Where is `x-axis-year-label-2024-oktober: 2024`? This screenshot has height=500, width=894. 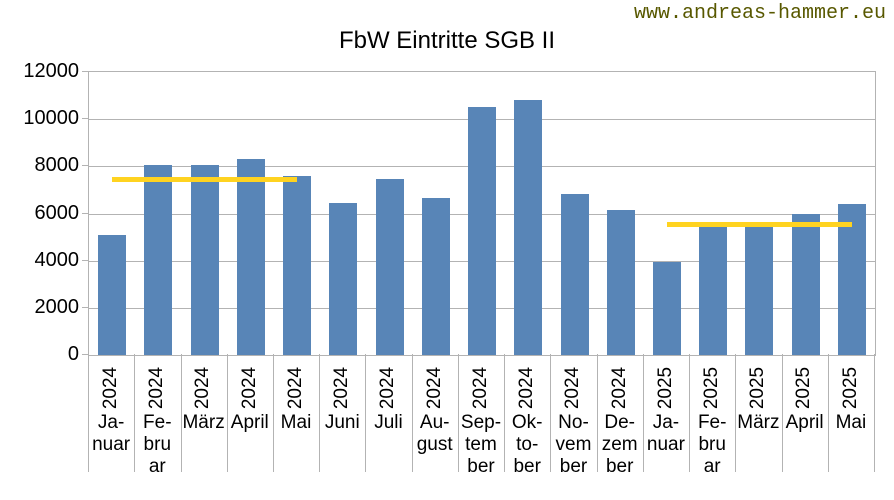
x-axis-year-label-2024-oktober: 2024 is located at coordinates (527, 388).